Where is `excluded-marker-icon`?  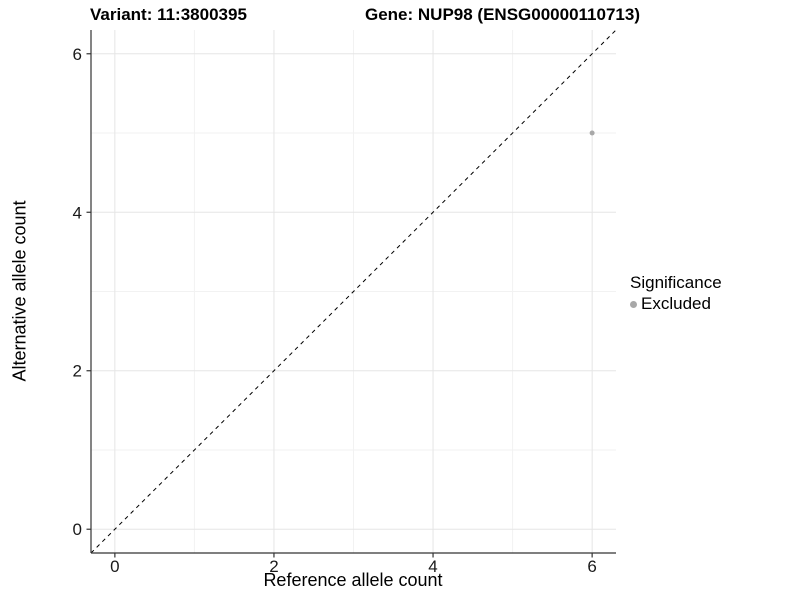 excluded-marker-icon is located at coordinates (633, 304).